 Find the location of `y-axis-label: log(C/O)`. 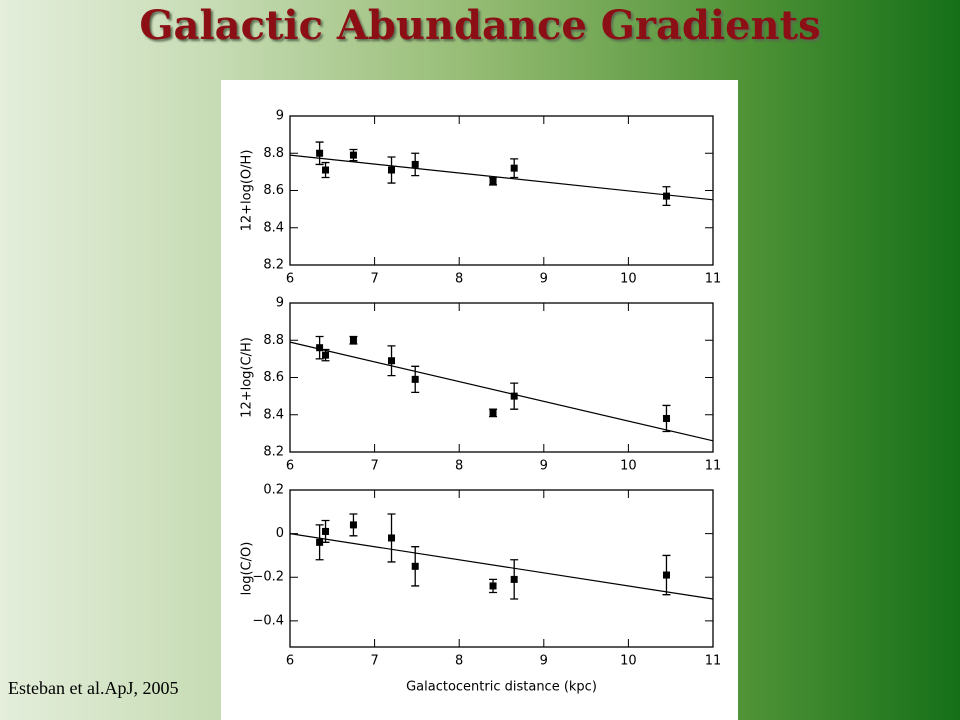

y-axis-label: log(C/O) is located at coordinates (247, 569).